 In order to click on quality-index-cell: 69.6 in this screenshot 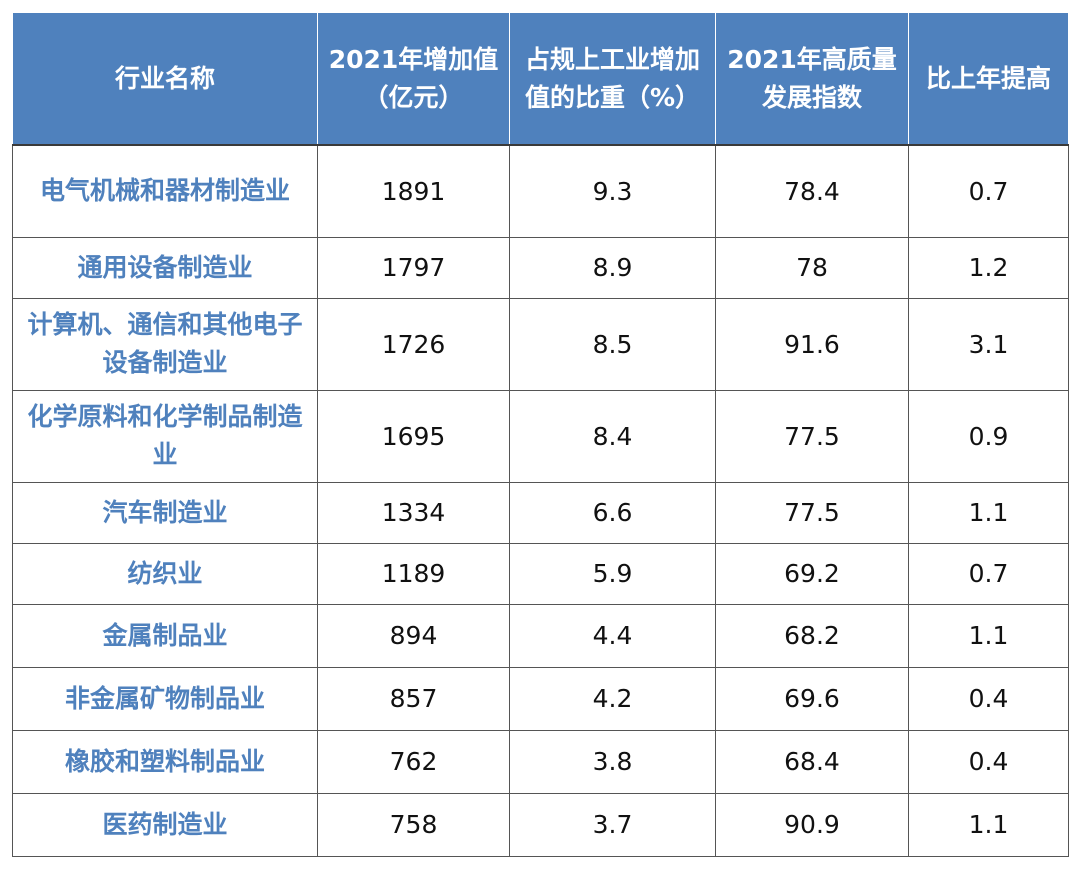, I will do `click(812, 698)`.